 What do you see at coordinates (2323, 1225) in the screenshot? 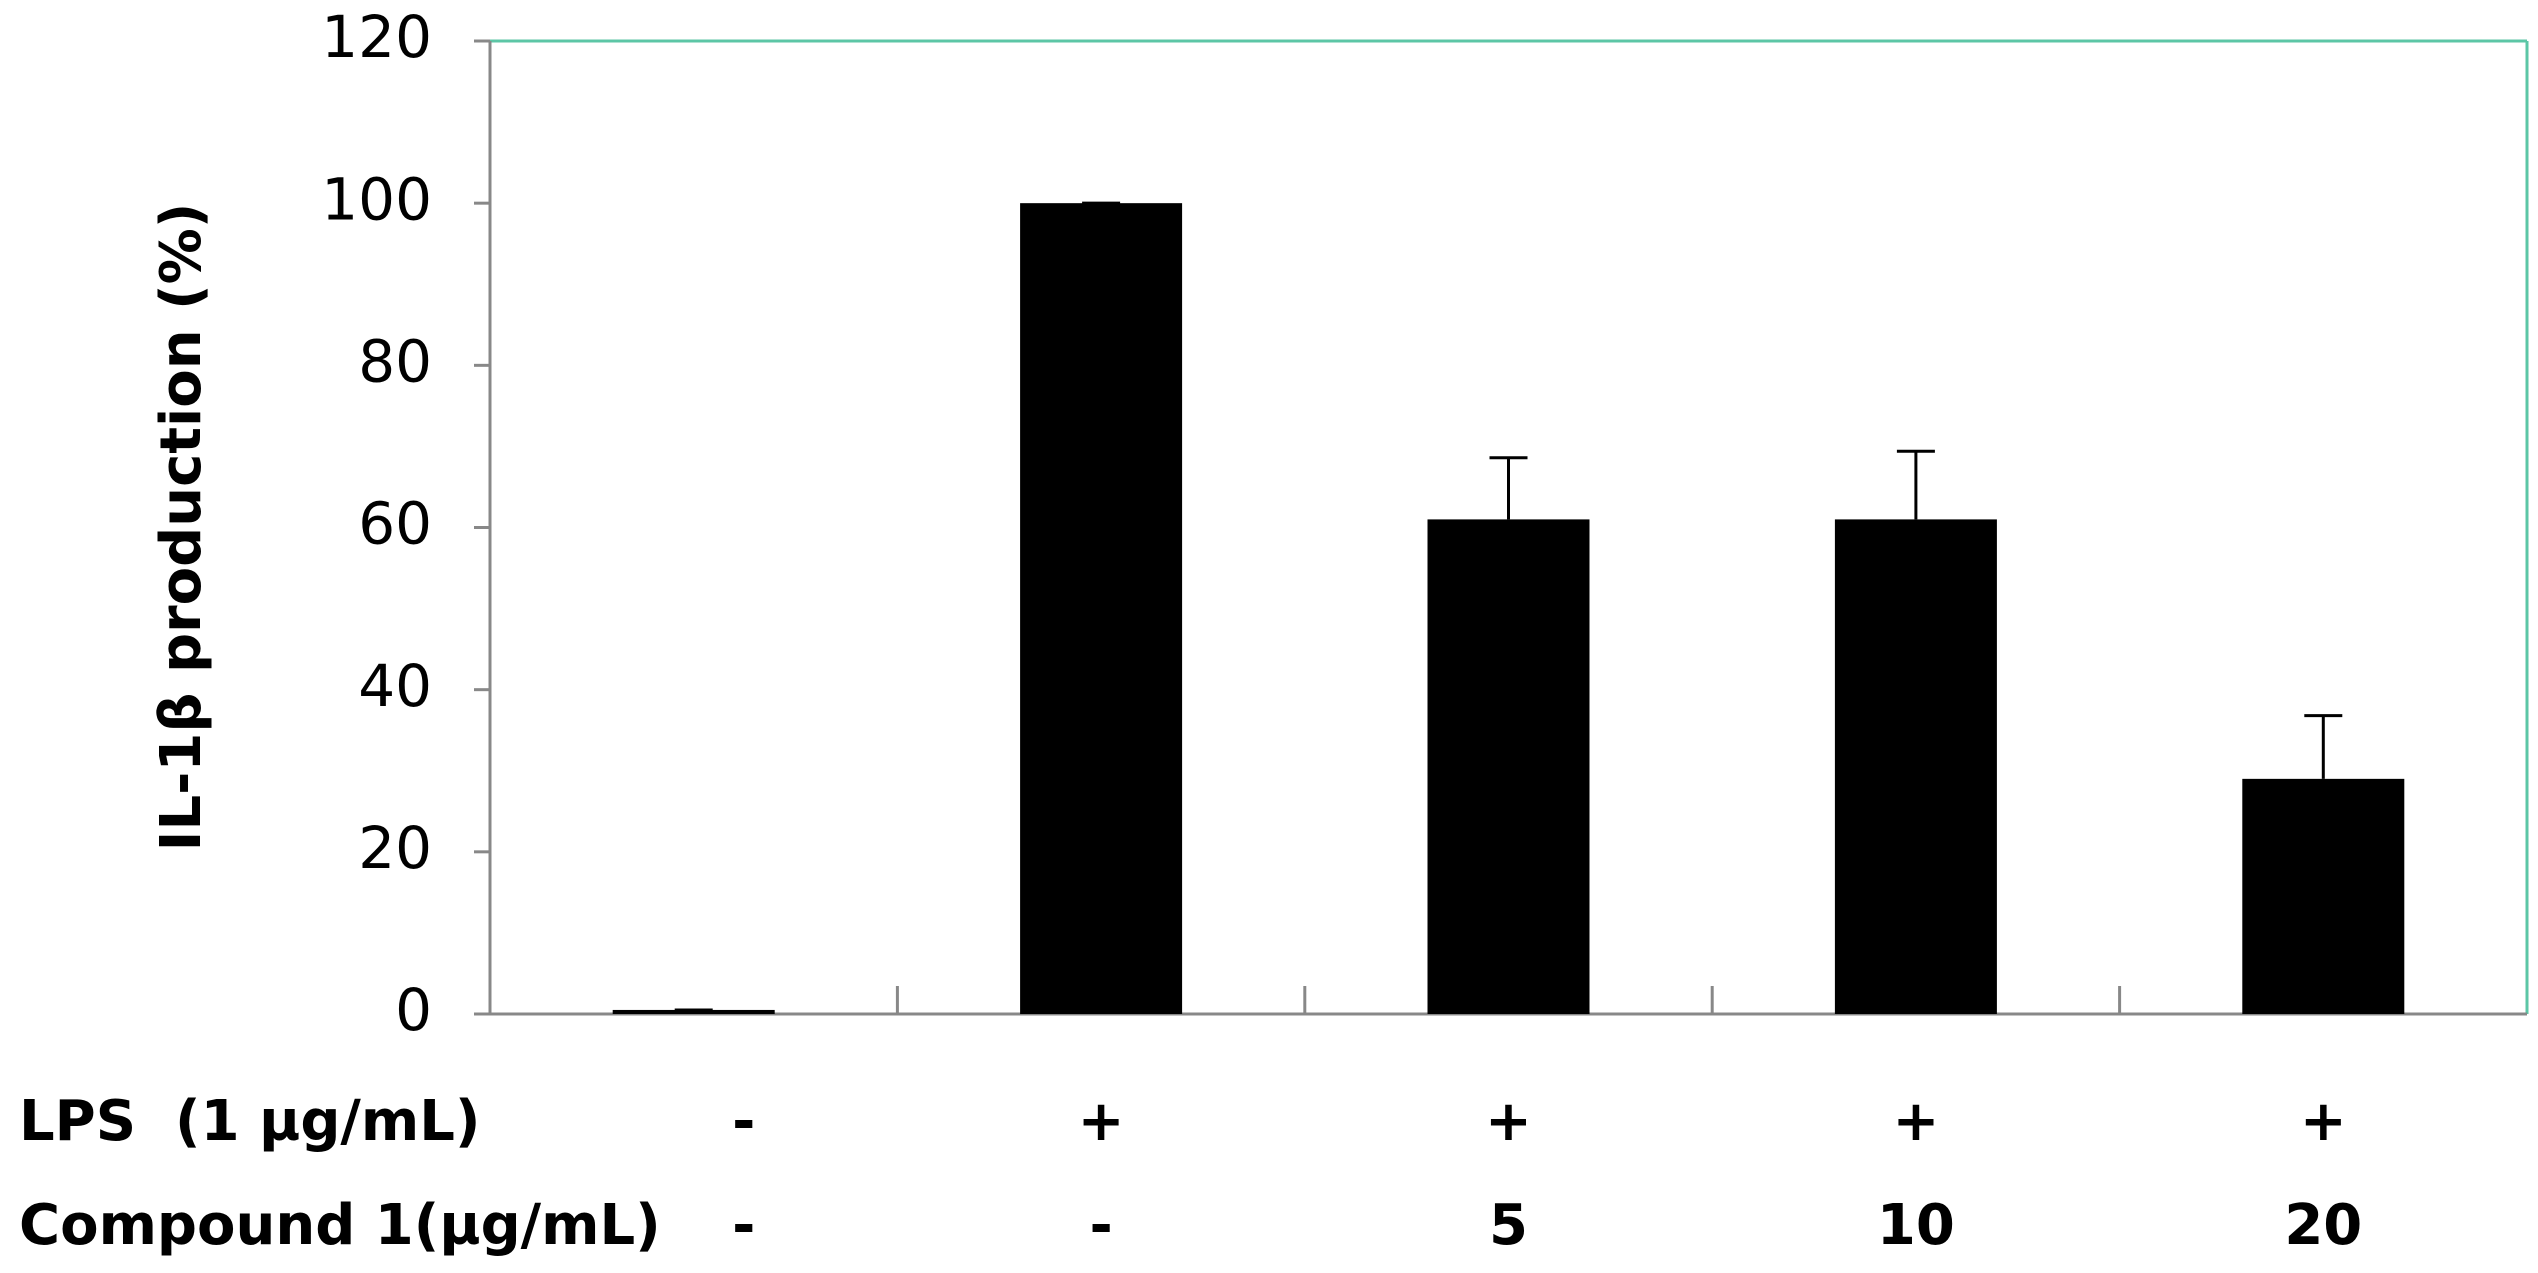
I see `row-value: 20` at bounding box center [2323, 1225].